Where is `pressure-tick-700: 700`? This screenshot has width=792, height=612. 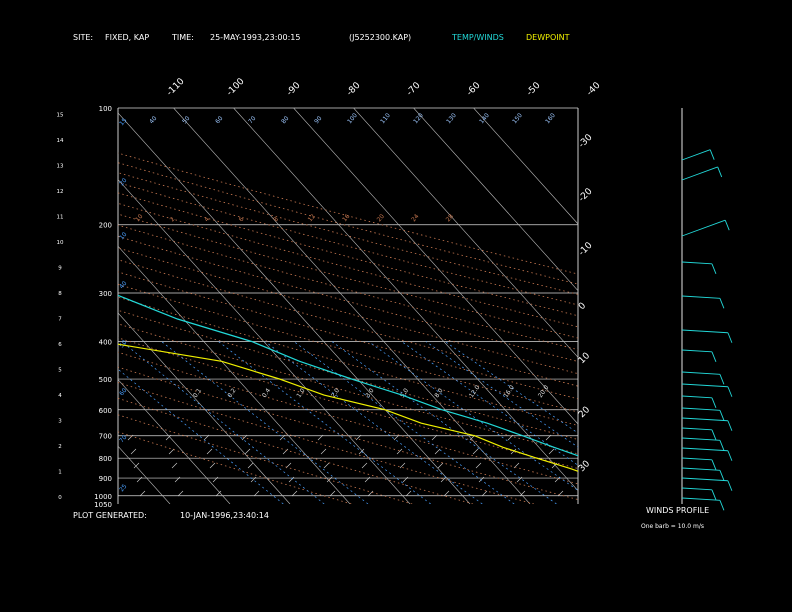
pressure-tick-700: 700 is located at coordinates (105, 437).